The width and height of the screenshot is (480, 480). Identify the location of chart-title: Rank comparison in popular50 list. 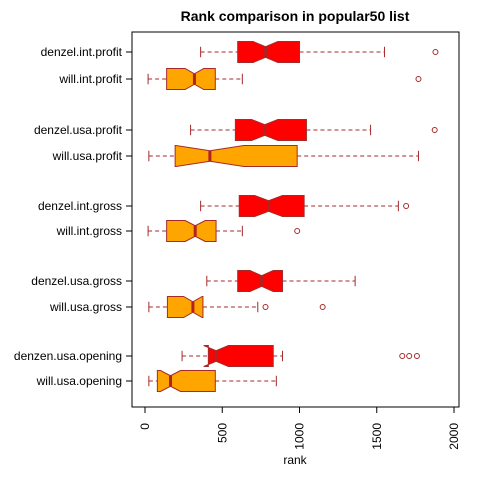
(295, 16).